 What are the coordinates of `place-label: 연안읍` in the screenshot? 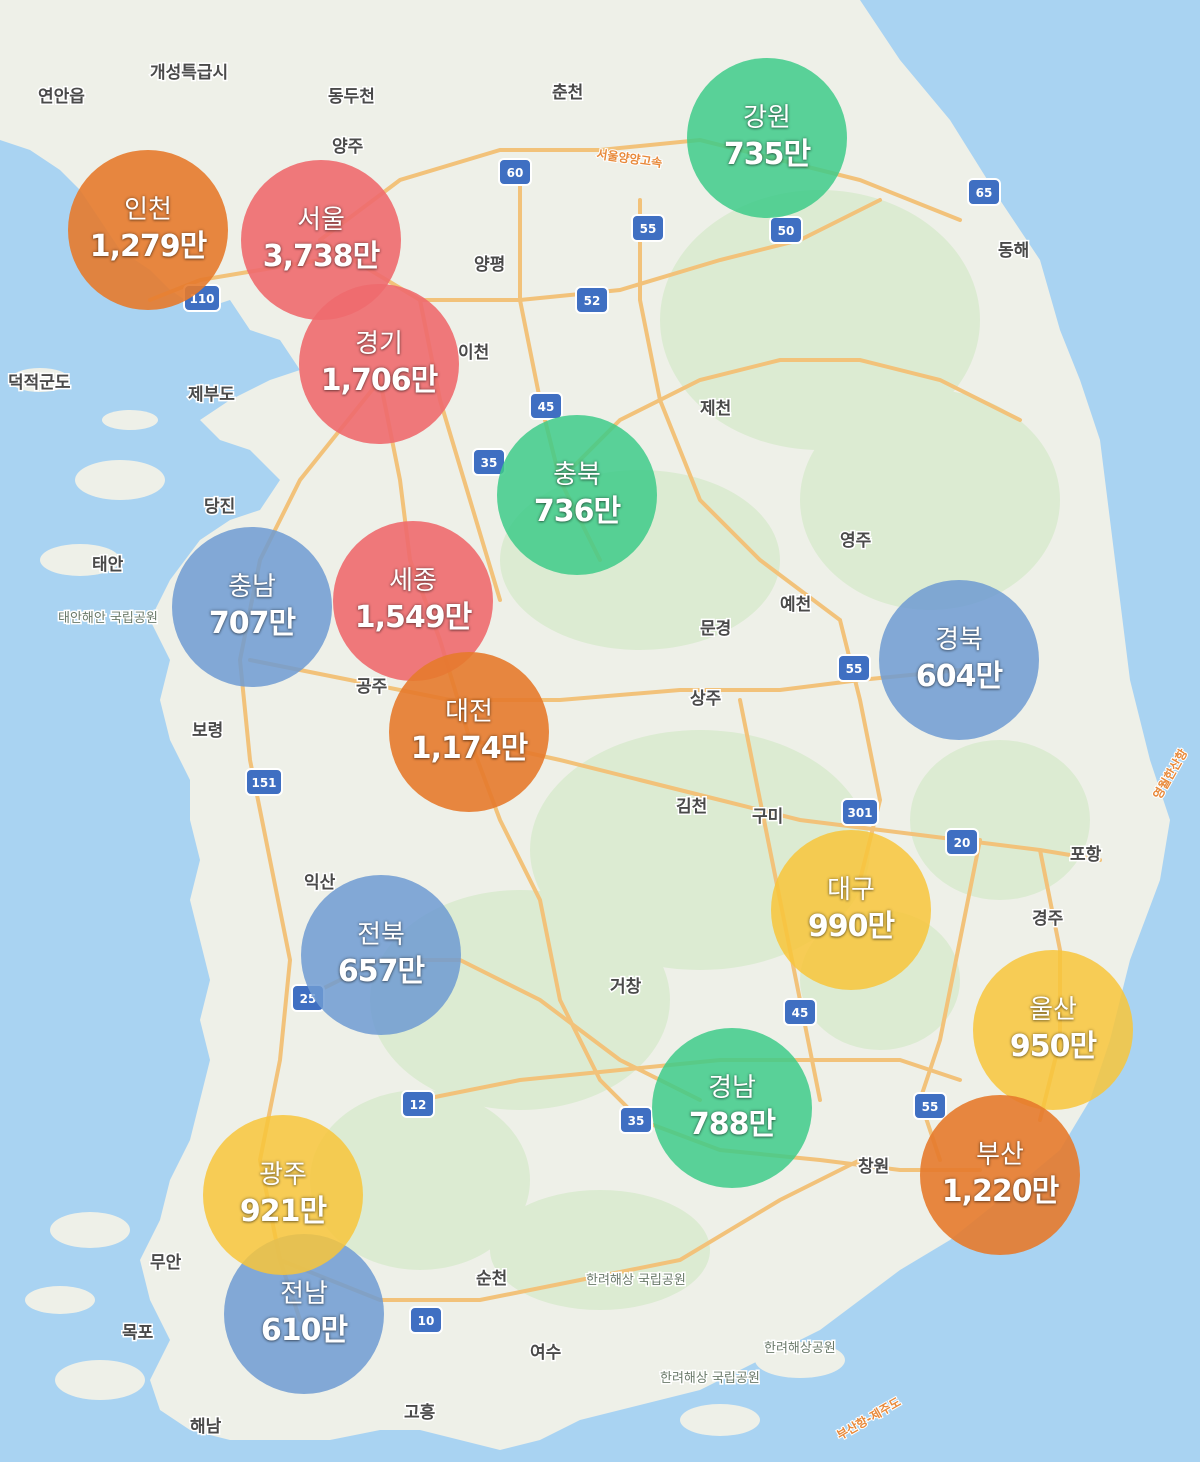 It's located at (61, 97).